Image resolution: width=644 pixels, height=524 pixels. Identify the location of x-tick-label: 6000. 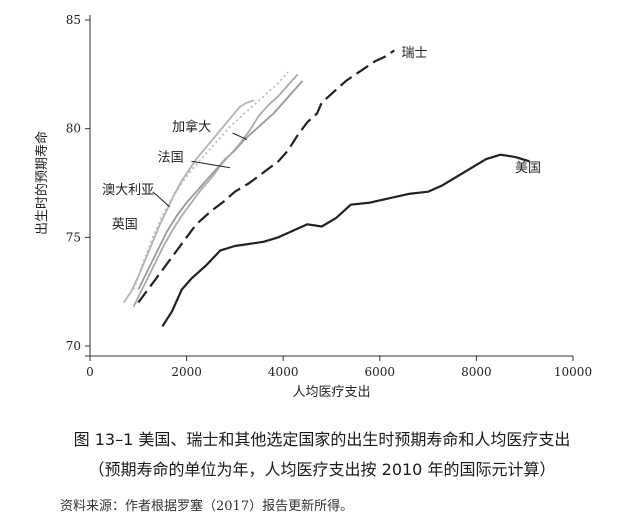
(380, 372).